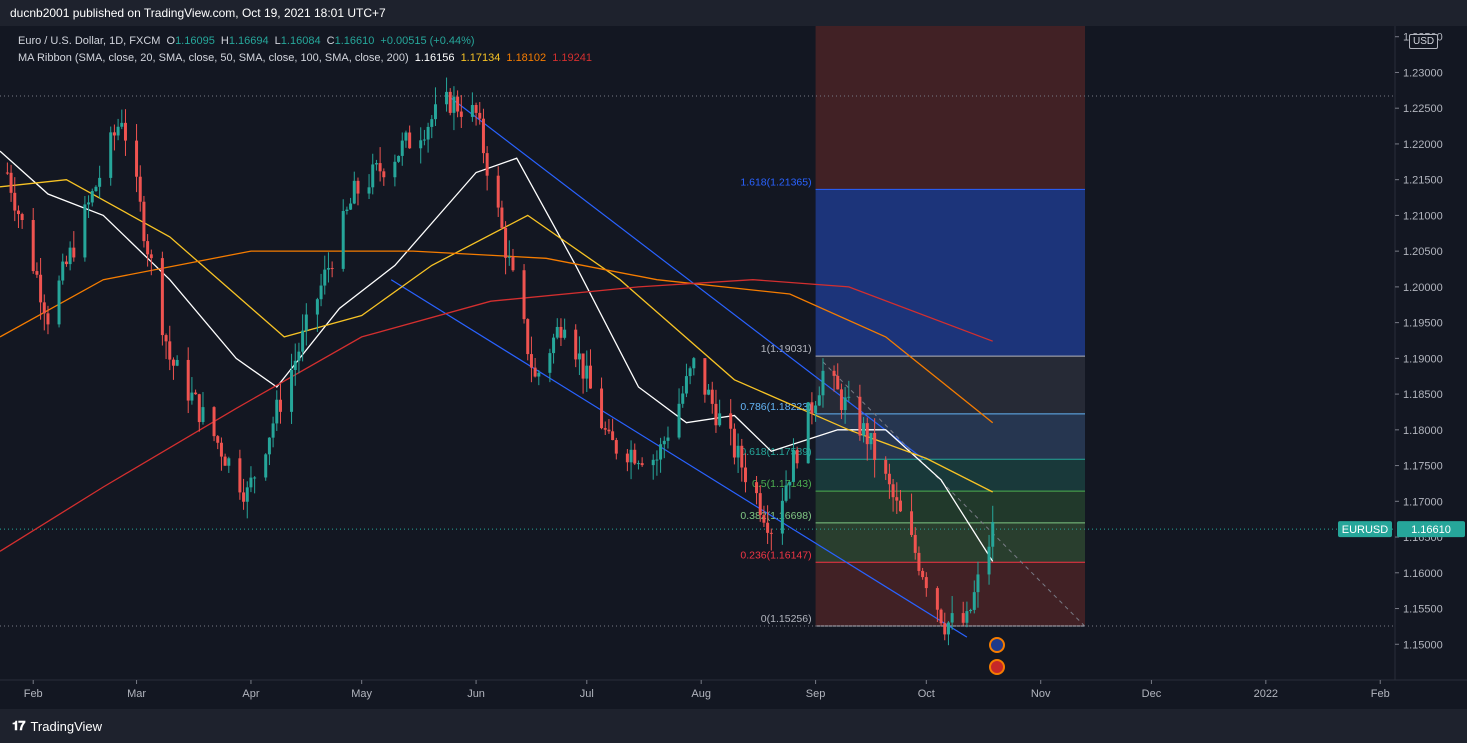 The height and width of the screenshot is (743, 1467). Describe the element at coordinates (1423, 109) in the screenshot. I see `price-axis-label: 1.22500` at that location.